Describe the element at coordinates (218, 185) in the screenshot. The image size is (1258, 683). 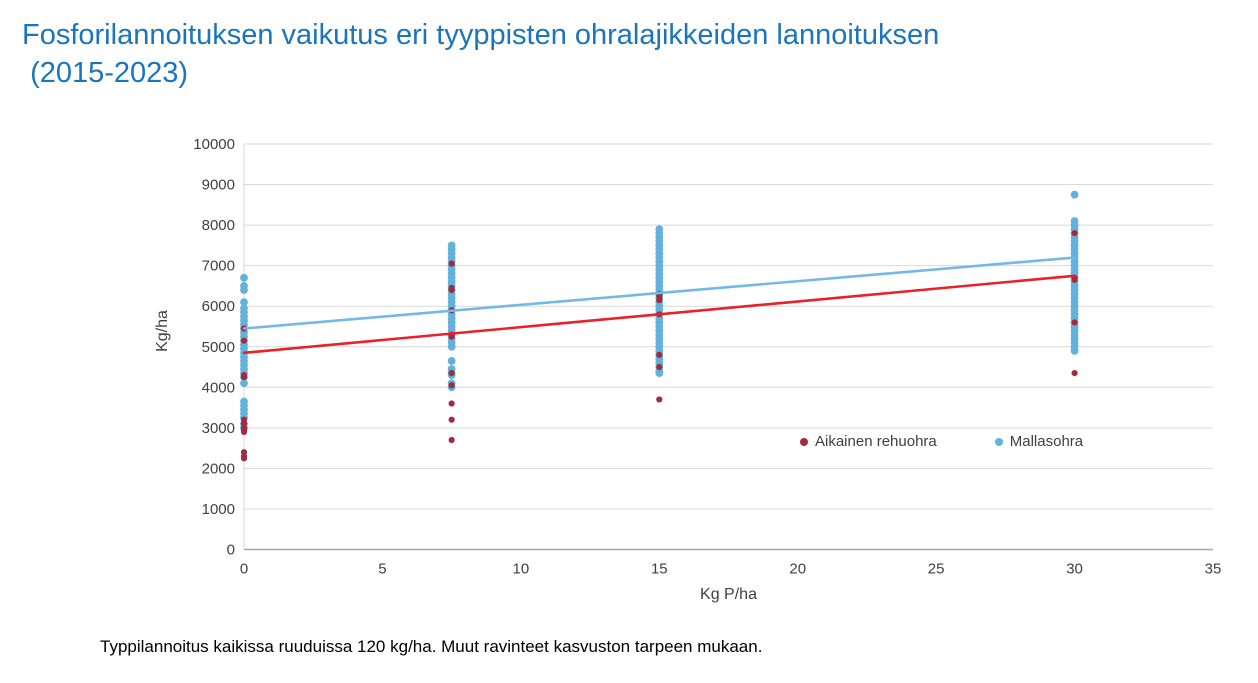
I see `svg-text: 9000` at that location.